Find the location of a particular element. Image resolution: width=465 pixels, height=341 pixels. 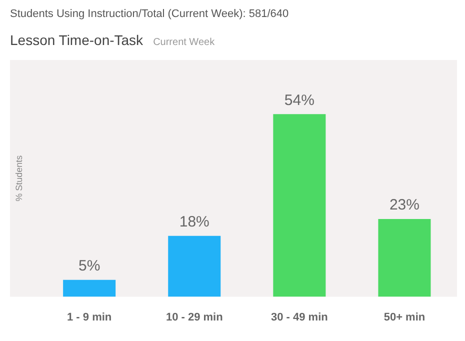

data-label: 18% is located at coordinates (194, 222).